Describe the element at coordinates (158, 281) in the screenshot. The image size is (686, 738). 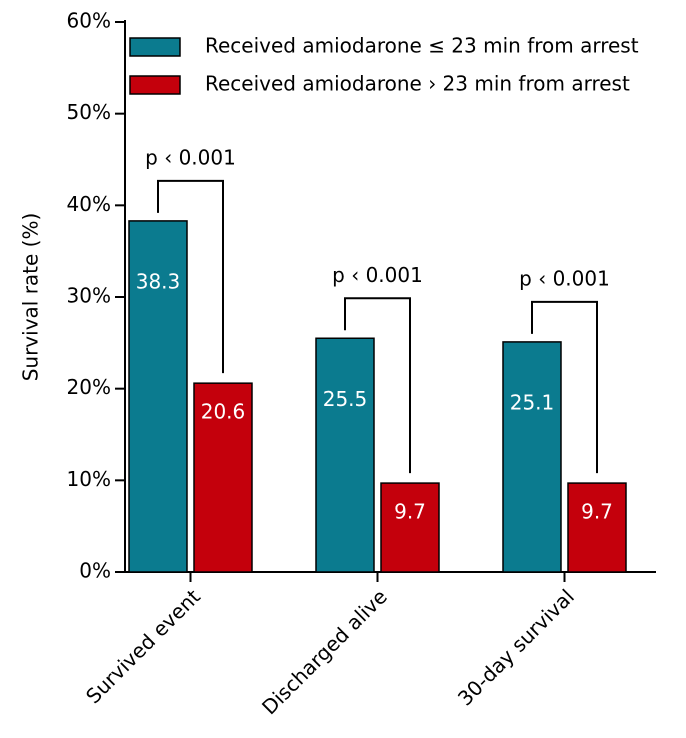
I see `data-label: 38.3` at that location.